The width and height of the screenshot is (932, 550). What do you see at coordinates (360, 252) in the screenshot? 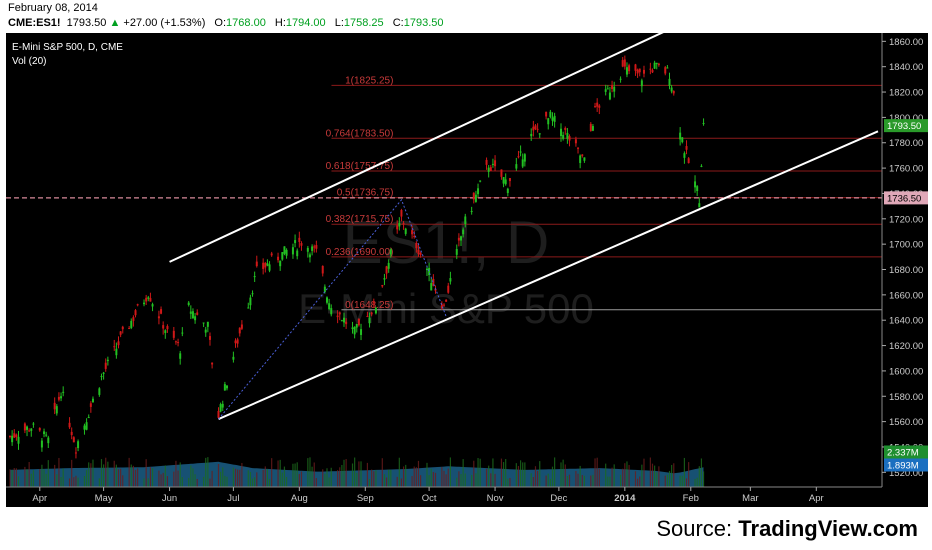
I see `fib-level-label: 0.236(1690.00)` at bounding box center [360, 252].